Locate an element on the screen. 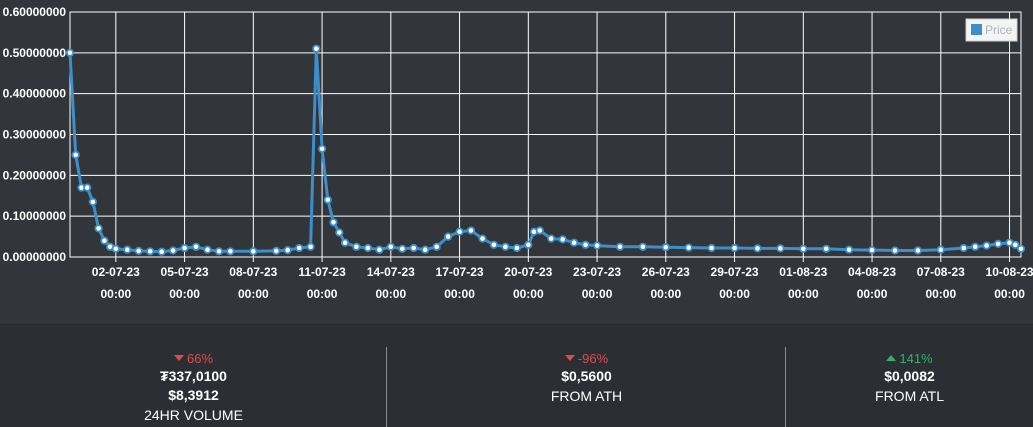  x-tick-date: 26-07-23 is located at coordinates (666, 272).